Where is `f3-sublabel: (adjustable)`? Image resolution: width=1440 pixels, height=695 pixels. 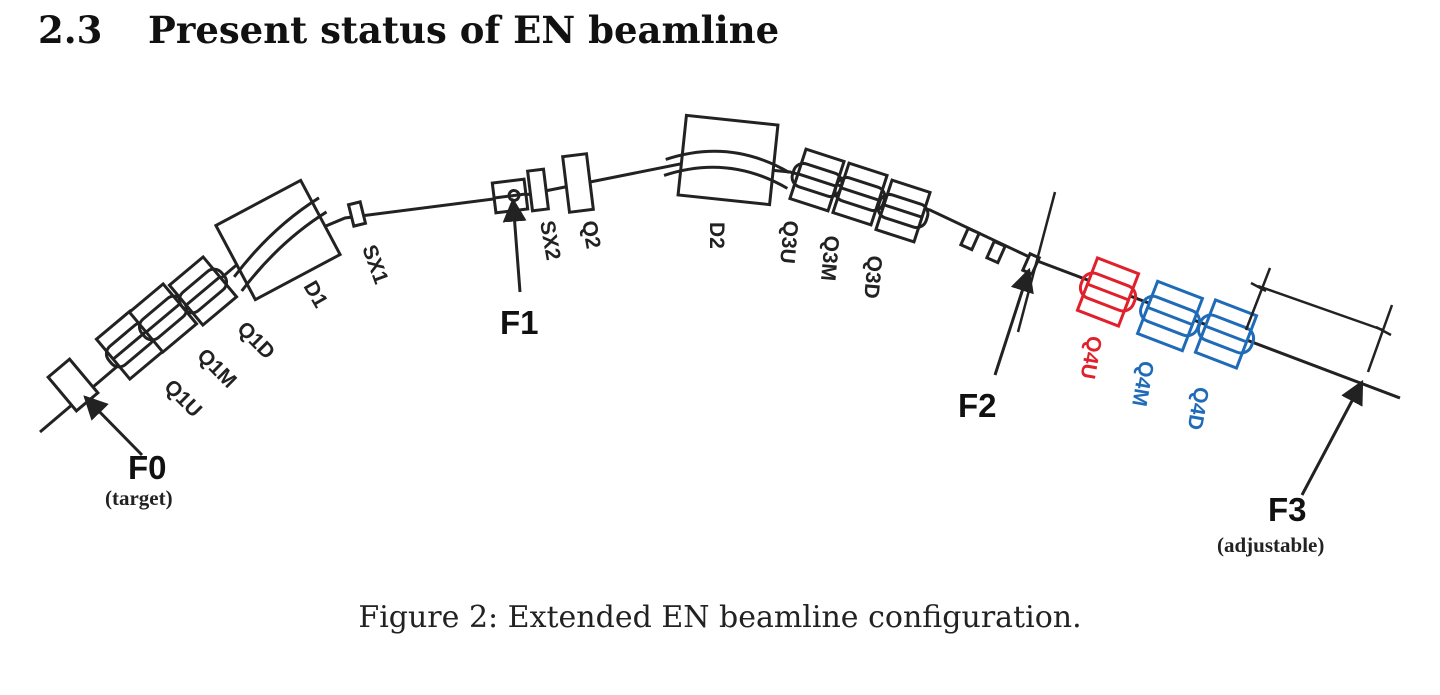
f3-sublabel: (adjustable) is located at coordinates (1270, 545).